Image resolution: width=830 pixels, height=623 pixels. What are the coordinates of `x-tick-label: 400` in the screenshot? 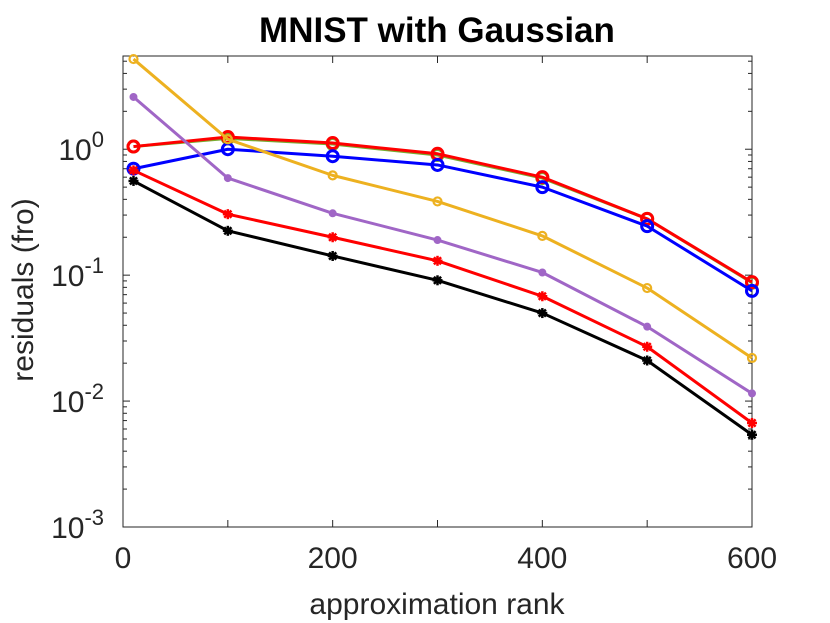 It's located at (542, 558).